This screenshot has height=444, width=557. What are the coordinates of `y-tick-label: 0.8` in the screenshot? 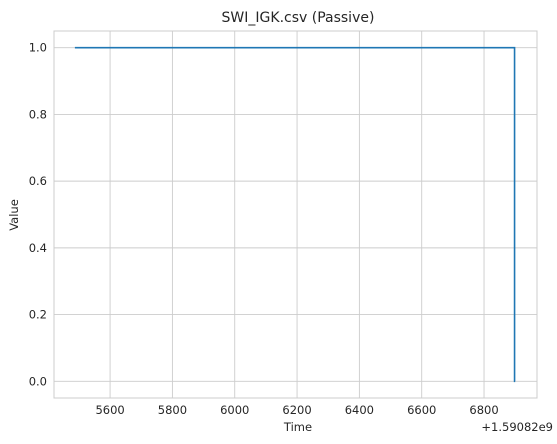 It's located at (38, 114).